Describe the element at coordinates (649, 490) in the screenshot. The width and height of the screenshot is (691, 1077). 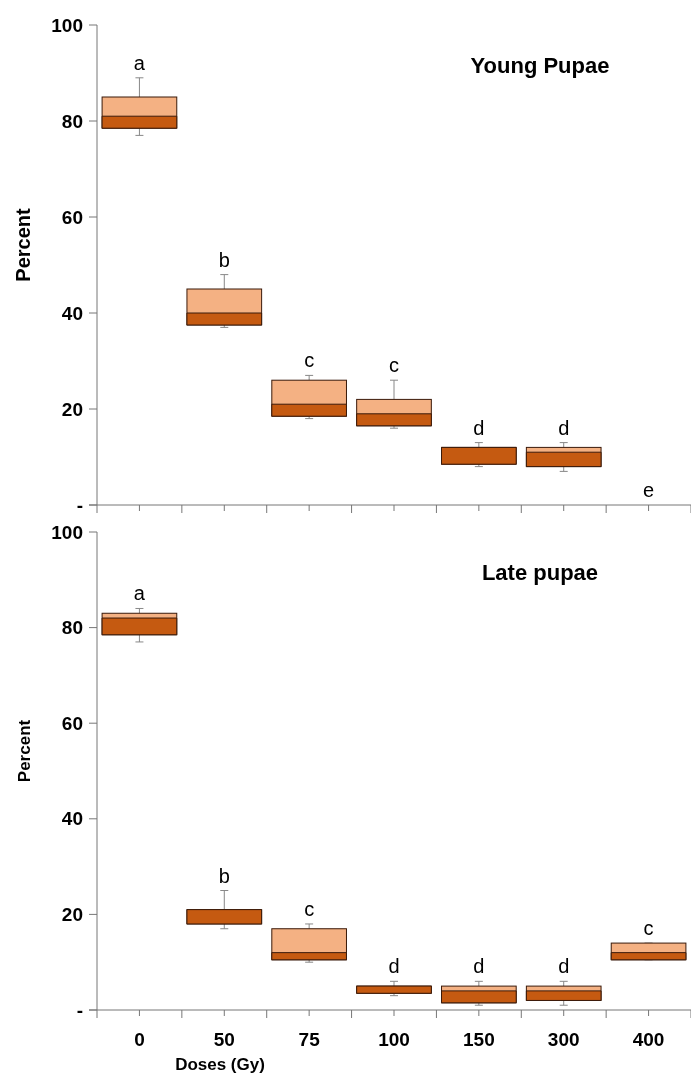
I see `annotation: e` at that location.